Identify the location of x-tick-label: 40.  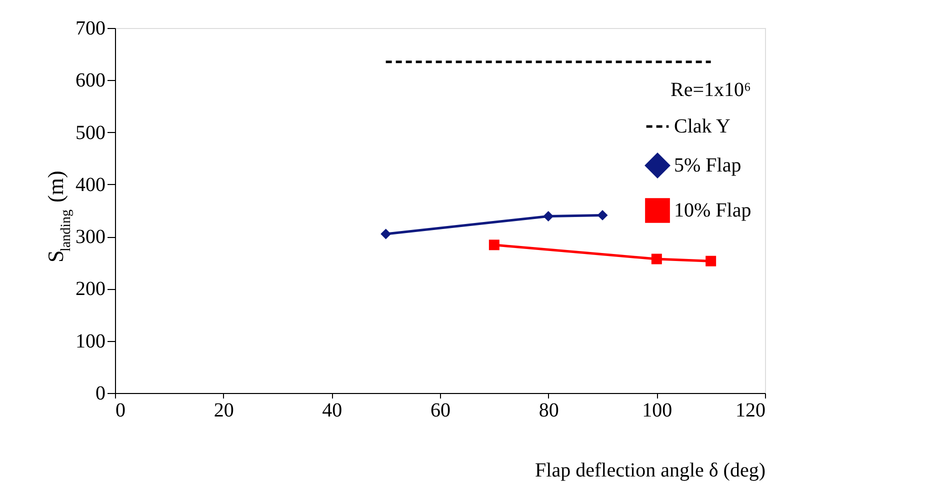
(332, 411).